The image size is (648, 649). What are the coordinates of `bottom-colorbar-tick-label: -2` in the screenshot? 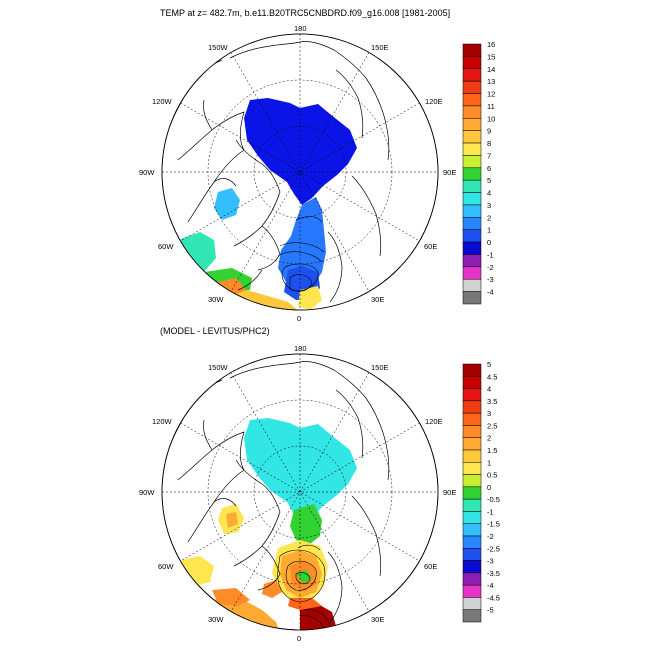 It's located at (490, 536).